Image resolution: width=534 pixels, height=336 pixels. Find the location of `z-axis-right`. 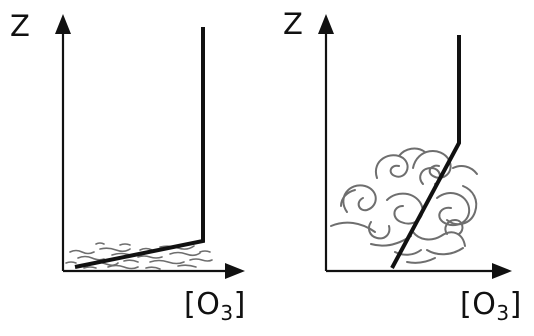

z-axis-right is located at coordinates (326, 142).